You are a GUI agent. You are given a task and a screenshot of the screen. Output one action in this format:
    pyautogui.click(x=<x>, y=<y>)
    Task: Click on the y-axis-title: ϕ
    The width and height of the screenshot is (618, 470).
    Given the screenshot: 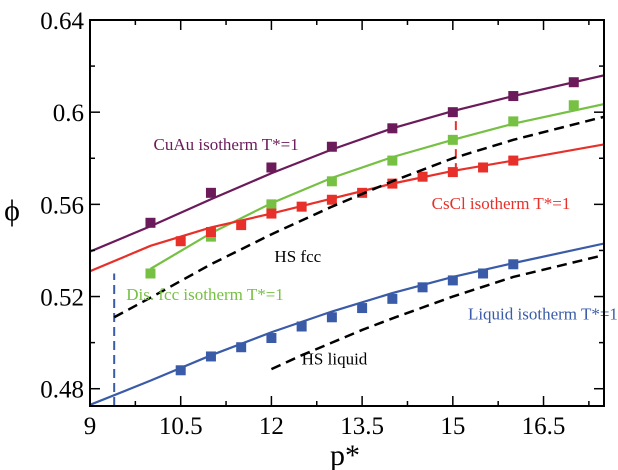 What is the action you would take?
    pyautogui.click(x=12, y=210)
    